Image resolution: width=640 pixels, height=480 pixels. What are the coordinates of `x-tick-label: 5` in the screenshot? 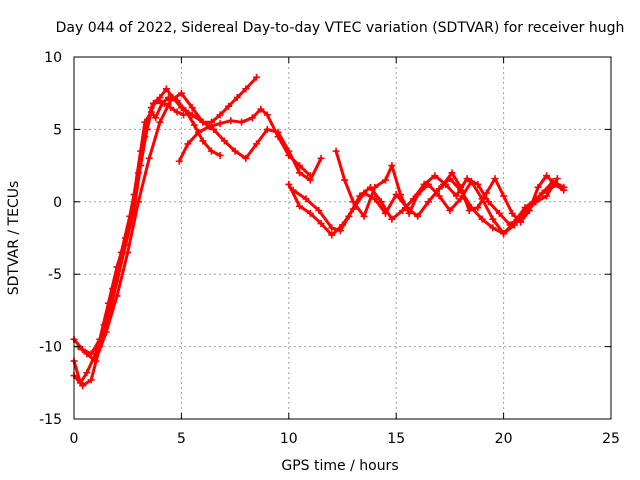 It's located at (181, 439).